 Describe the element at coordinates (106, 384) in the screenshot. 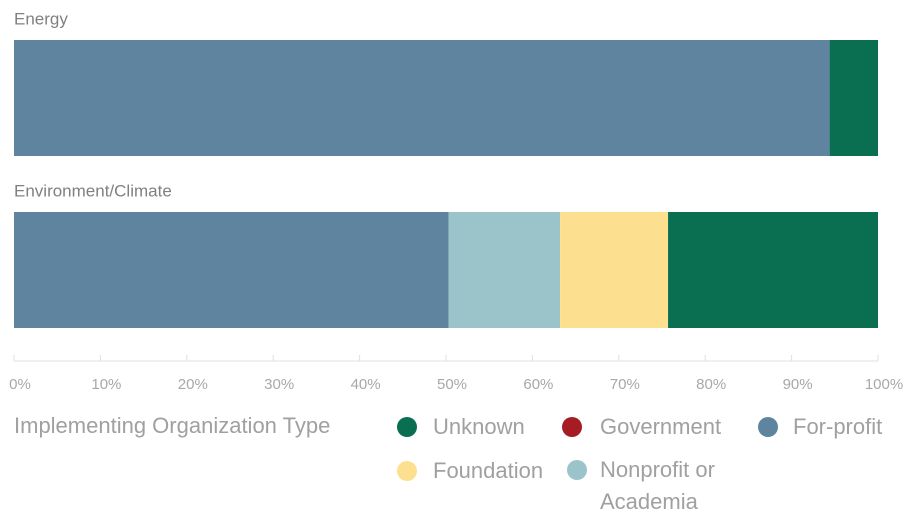

I see `x-tick-label: 10%` at that location.